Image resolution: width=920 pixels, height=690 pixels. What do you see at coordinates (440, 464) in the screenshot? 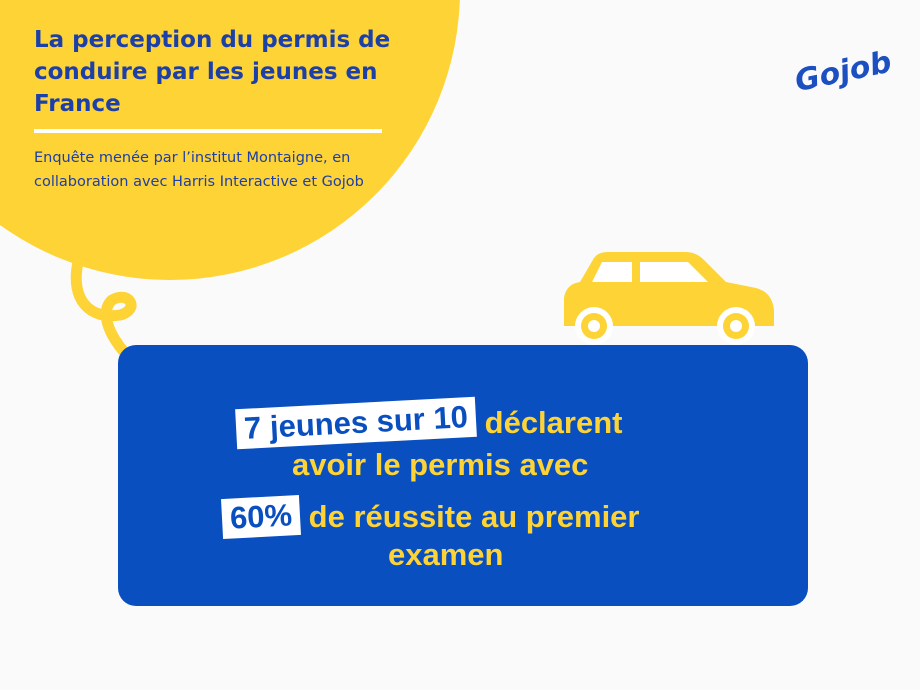
I see `stat-text-2: avoir le permis avec` at bounding box center [440, 464].